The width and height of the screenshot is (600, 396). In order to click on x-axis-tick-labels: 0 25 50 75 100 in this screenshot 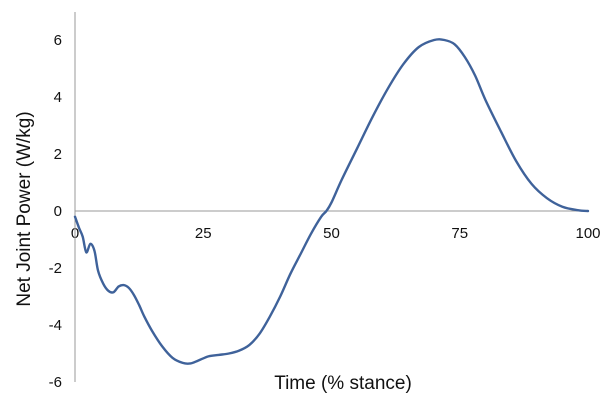, I will do `click(335, 233)`.